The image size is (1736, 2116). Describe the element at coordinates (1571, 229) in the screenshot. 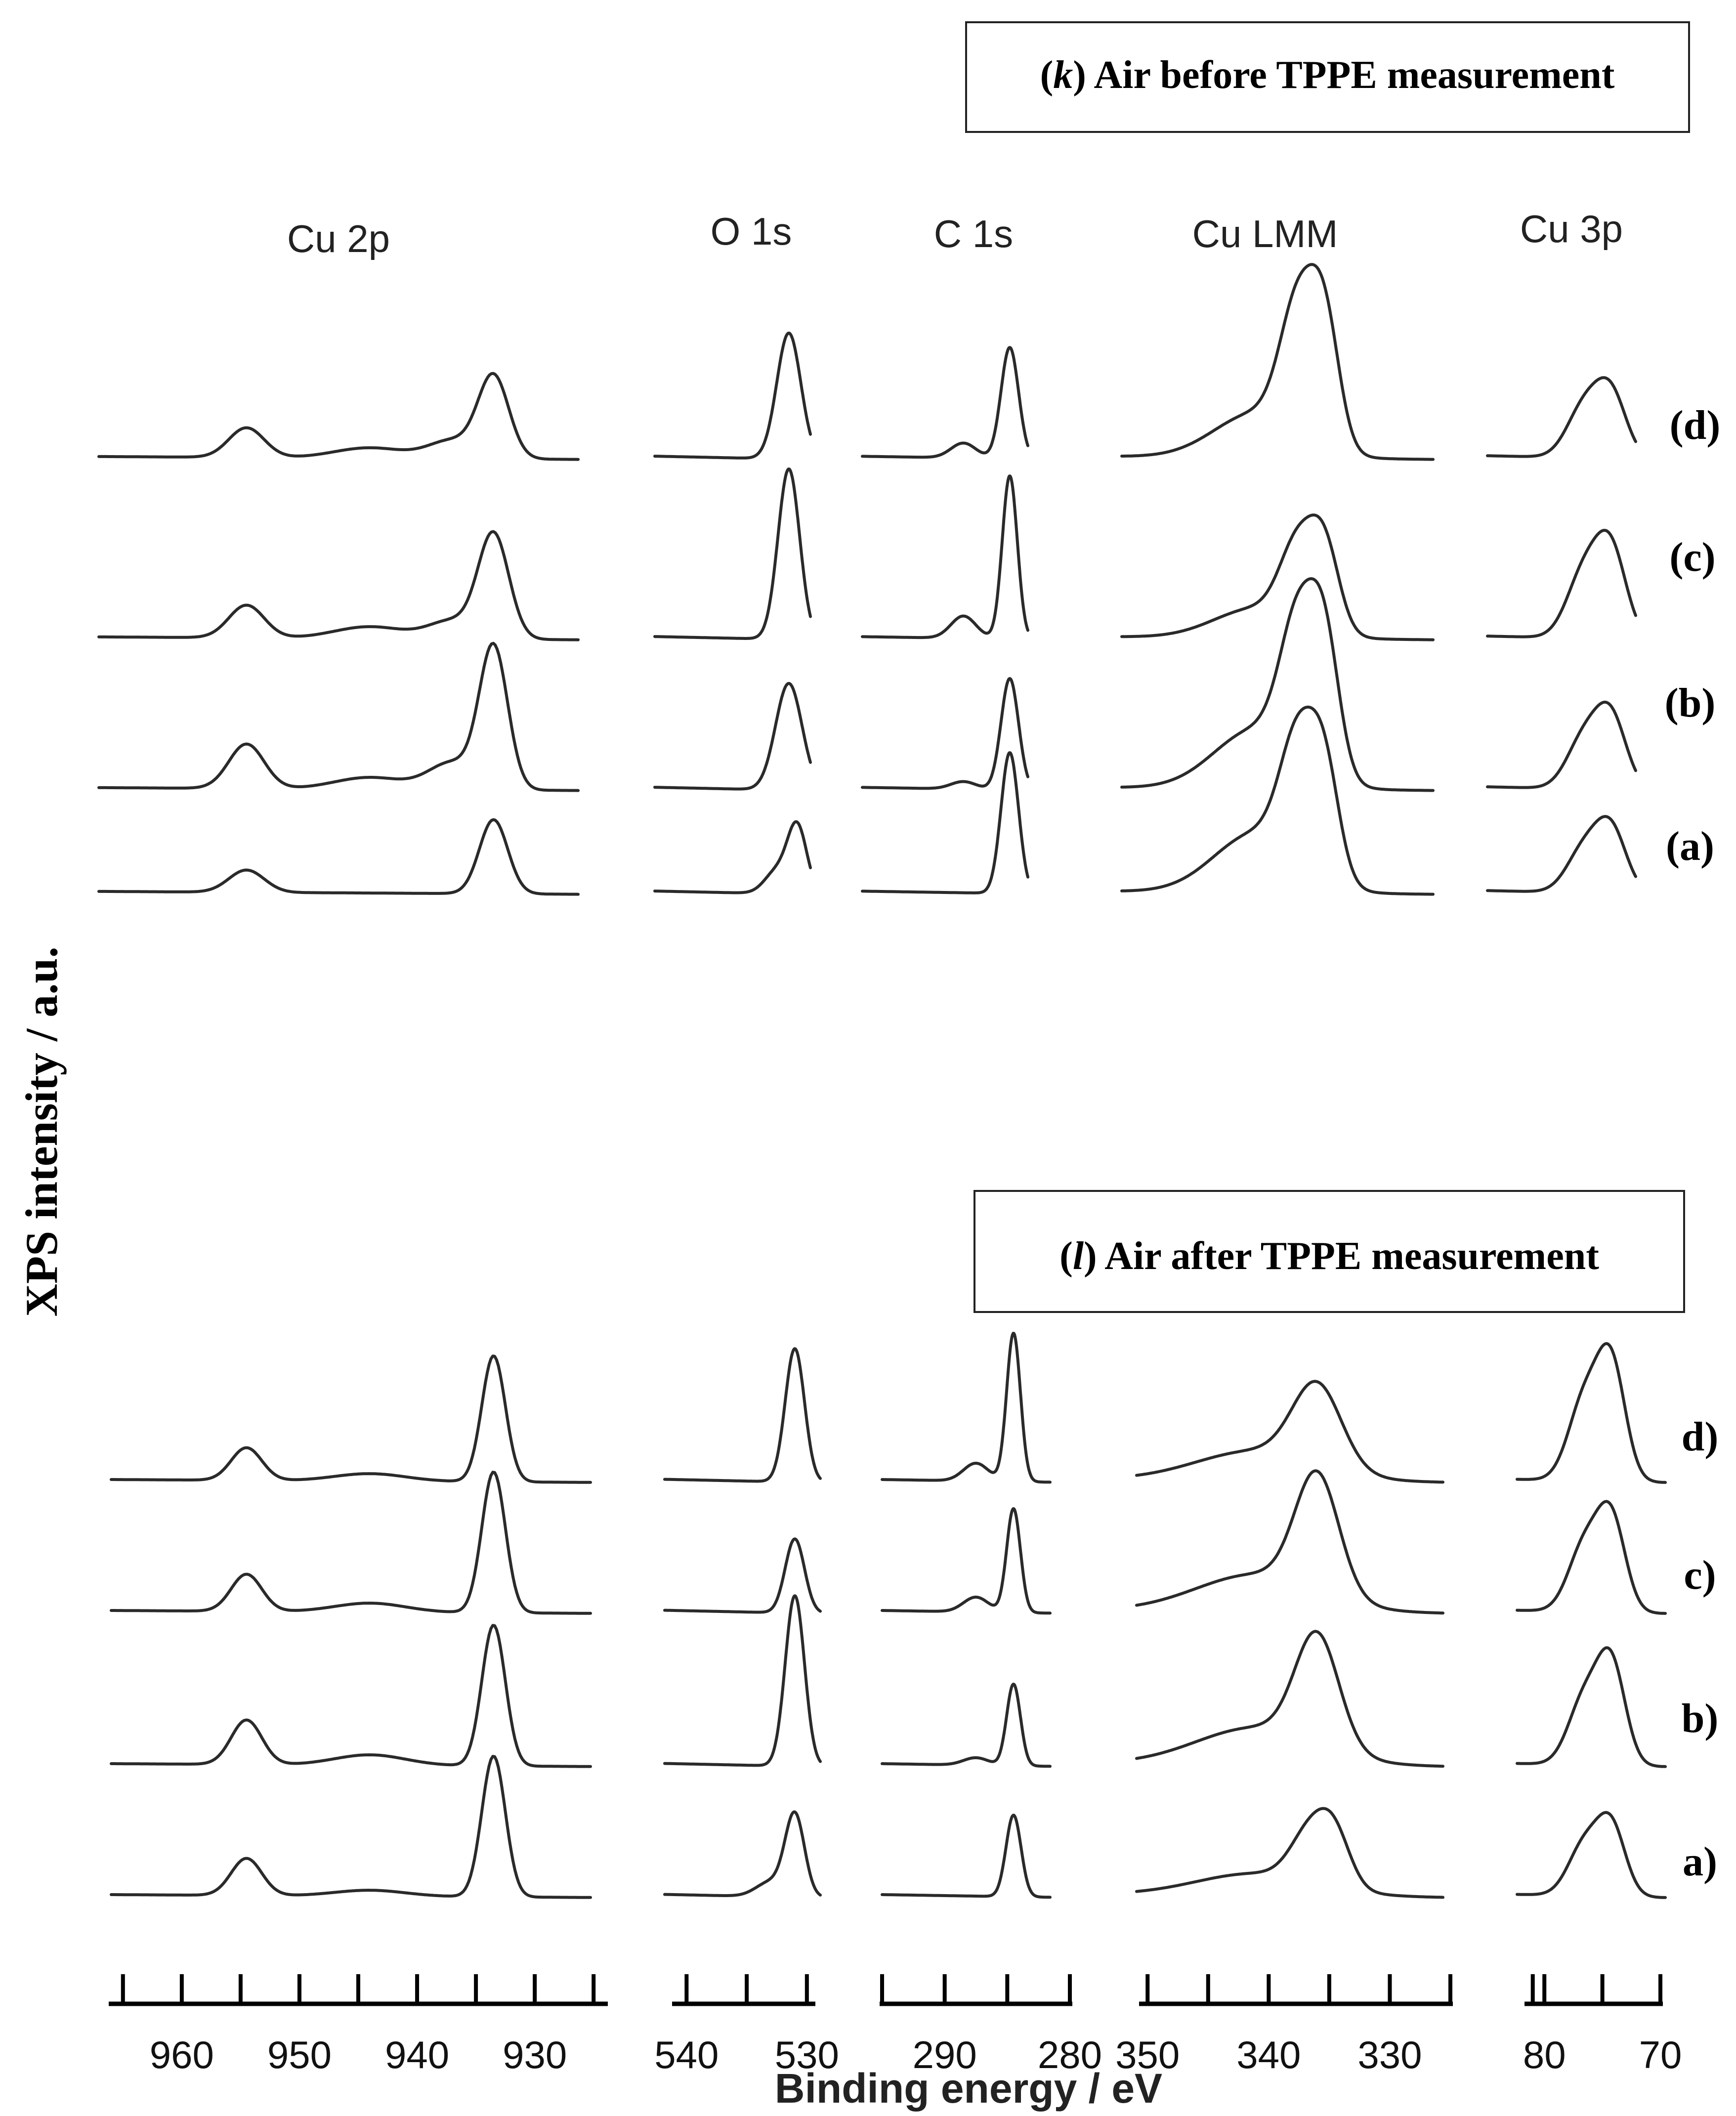

I see `region-title-cu3p: Cu 3p` at that location.